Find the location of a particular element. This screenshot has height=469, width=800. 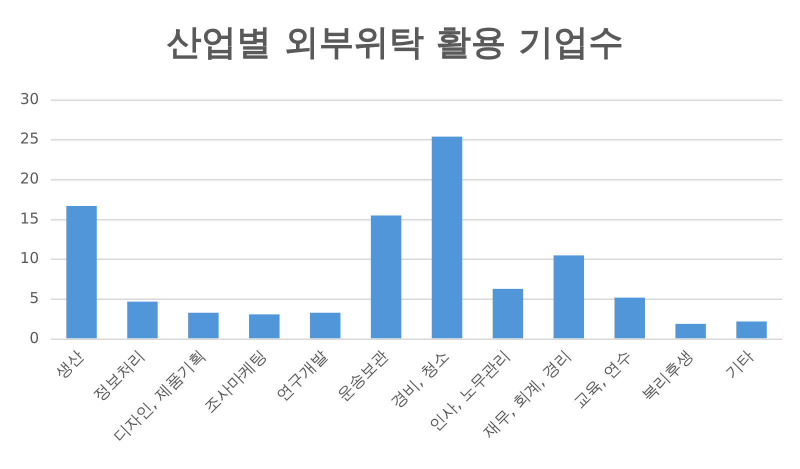

y-tick-label: 20 is located at coordinates (30, 179).